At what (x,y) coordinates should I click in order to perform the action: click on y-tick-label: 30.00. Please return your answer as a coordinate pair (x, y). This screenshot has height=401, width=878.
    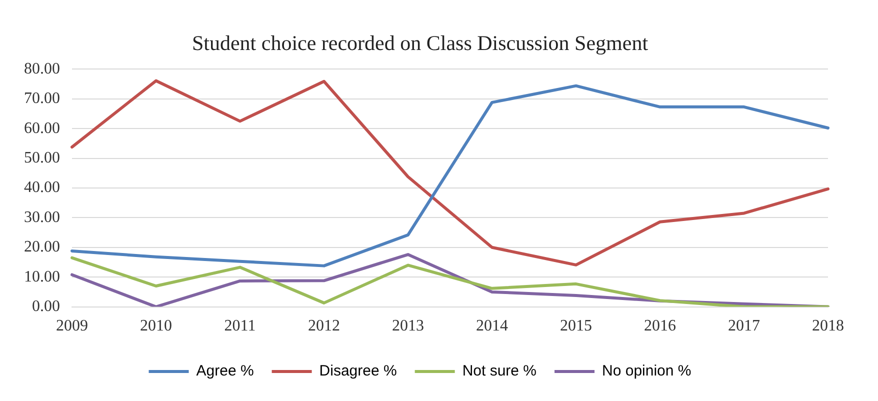
    Looking at the image, I should click on (42, 217).